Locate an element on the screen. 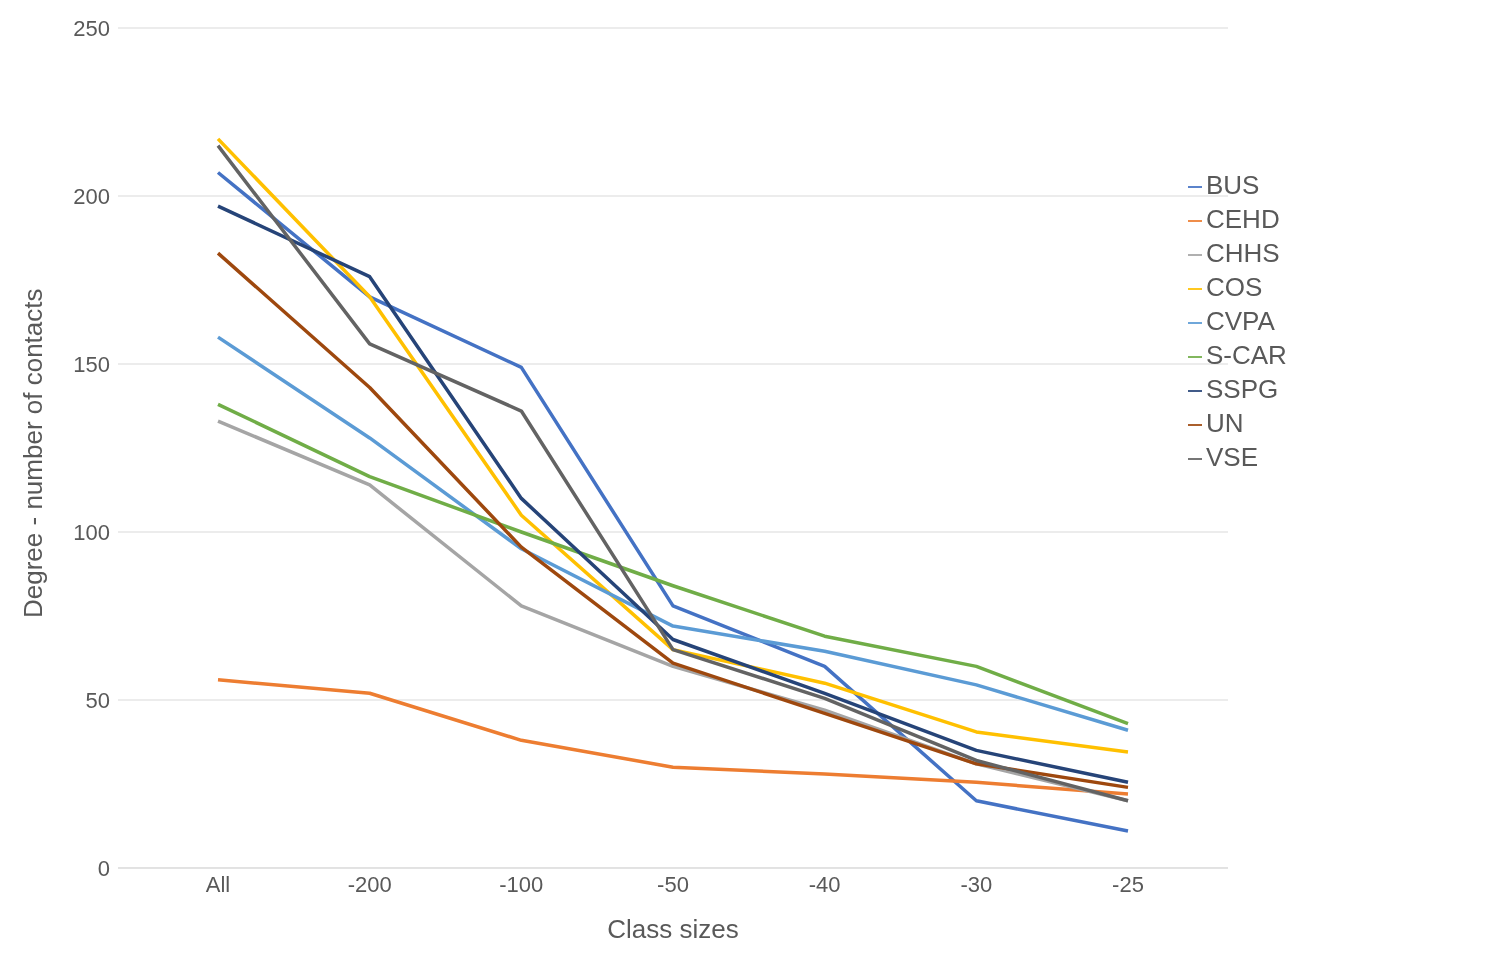 This screenshot has width=1495, height=973. legend-label: CVPA is located at coordinates (1240, 321).